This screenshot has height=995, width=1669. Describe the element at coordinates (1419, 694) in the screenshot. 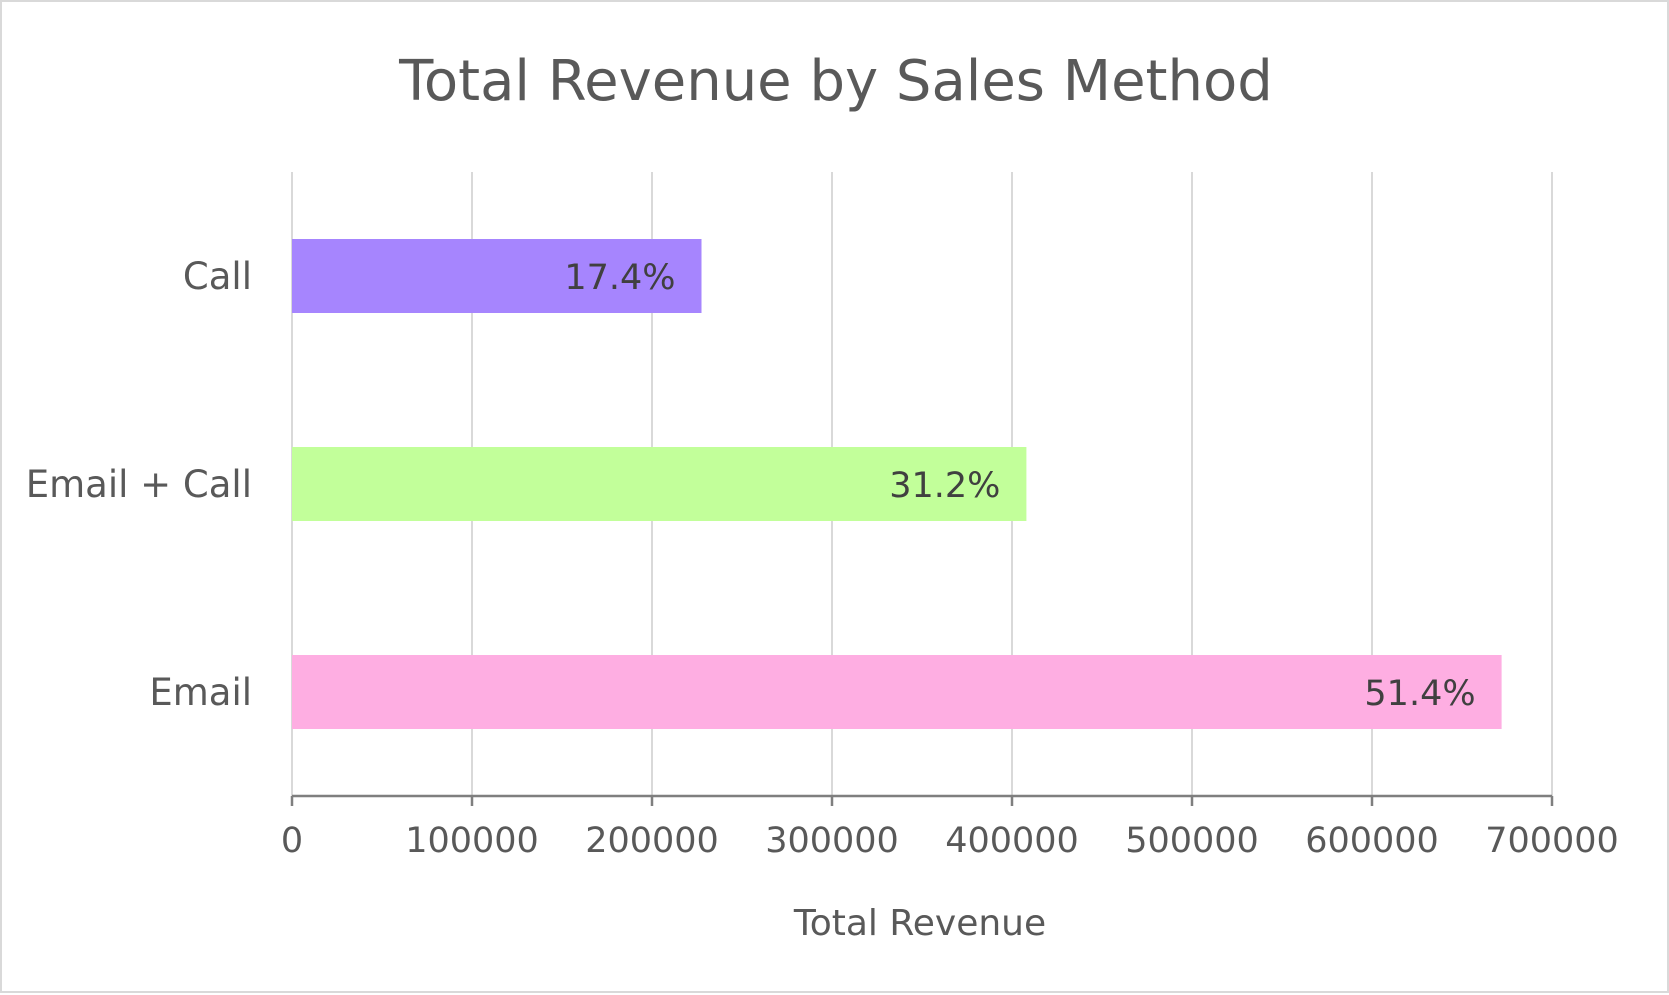

I see `data-label: 51.4%` at that location.